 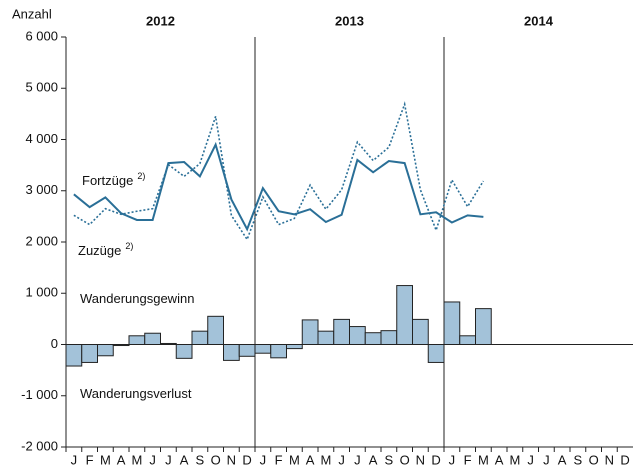 I want to click on label-text: Fortzüge, so click(x=107, y=180).